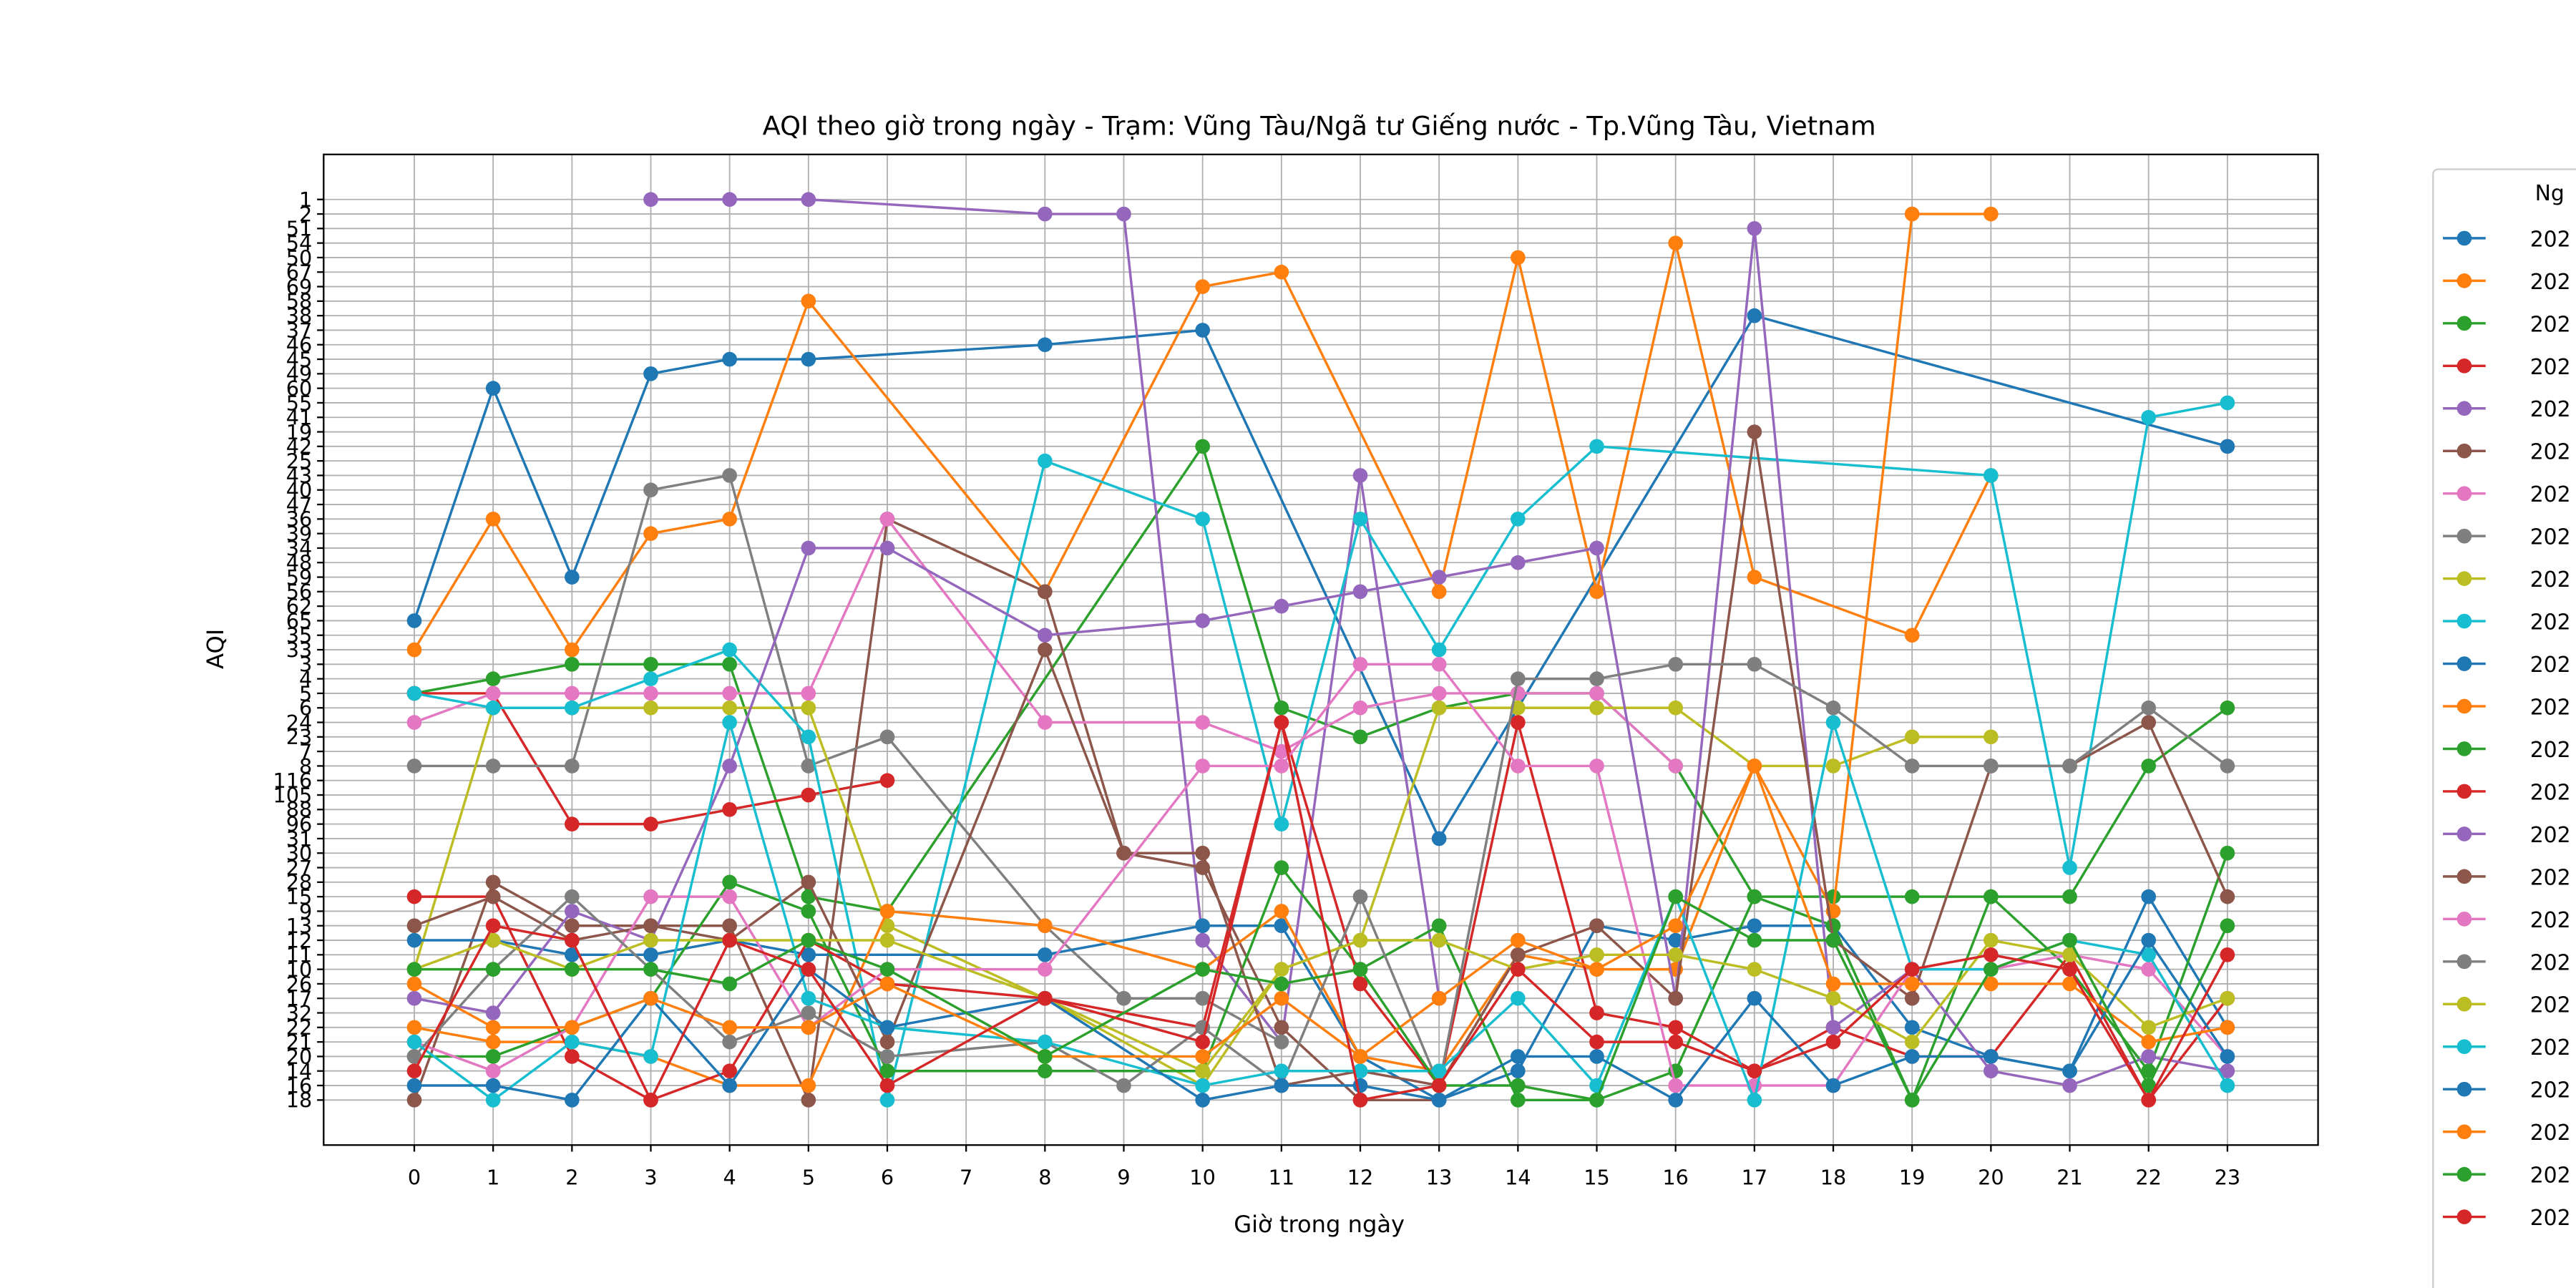 Image resolution: width=2576 pixels, height=1288 pixels. I want to click on y-tick-label: 18, so click(299, 1100).